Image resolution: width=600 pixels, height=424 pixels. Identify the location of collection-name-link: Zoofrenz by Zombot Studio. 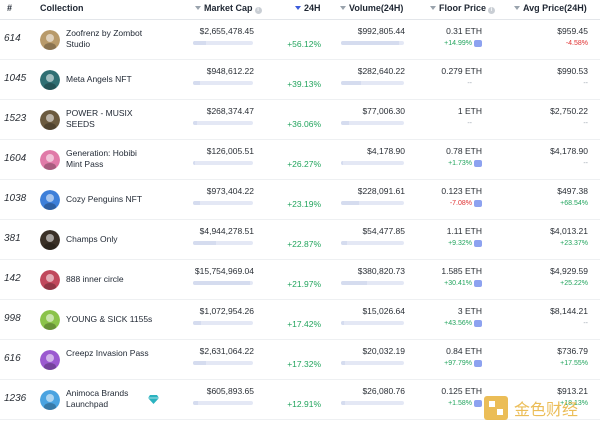
(104, 38).